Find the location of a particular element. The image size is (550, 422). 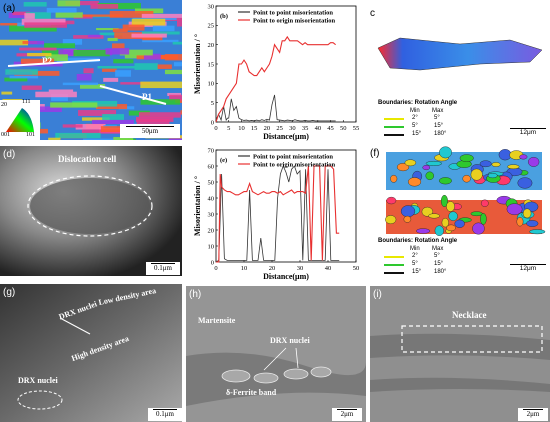

x-tick-label: 35 is located at coordinates (305, 128).